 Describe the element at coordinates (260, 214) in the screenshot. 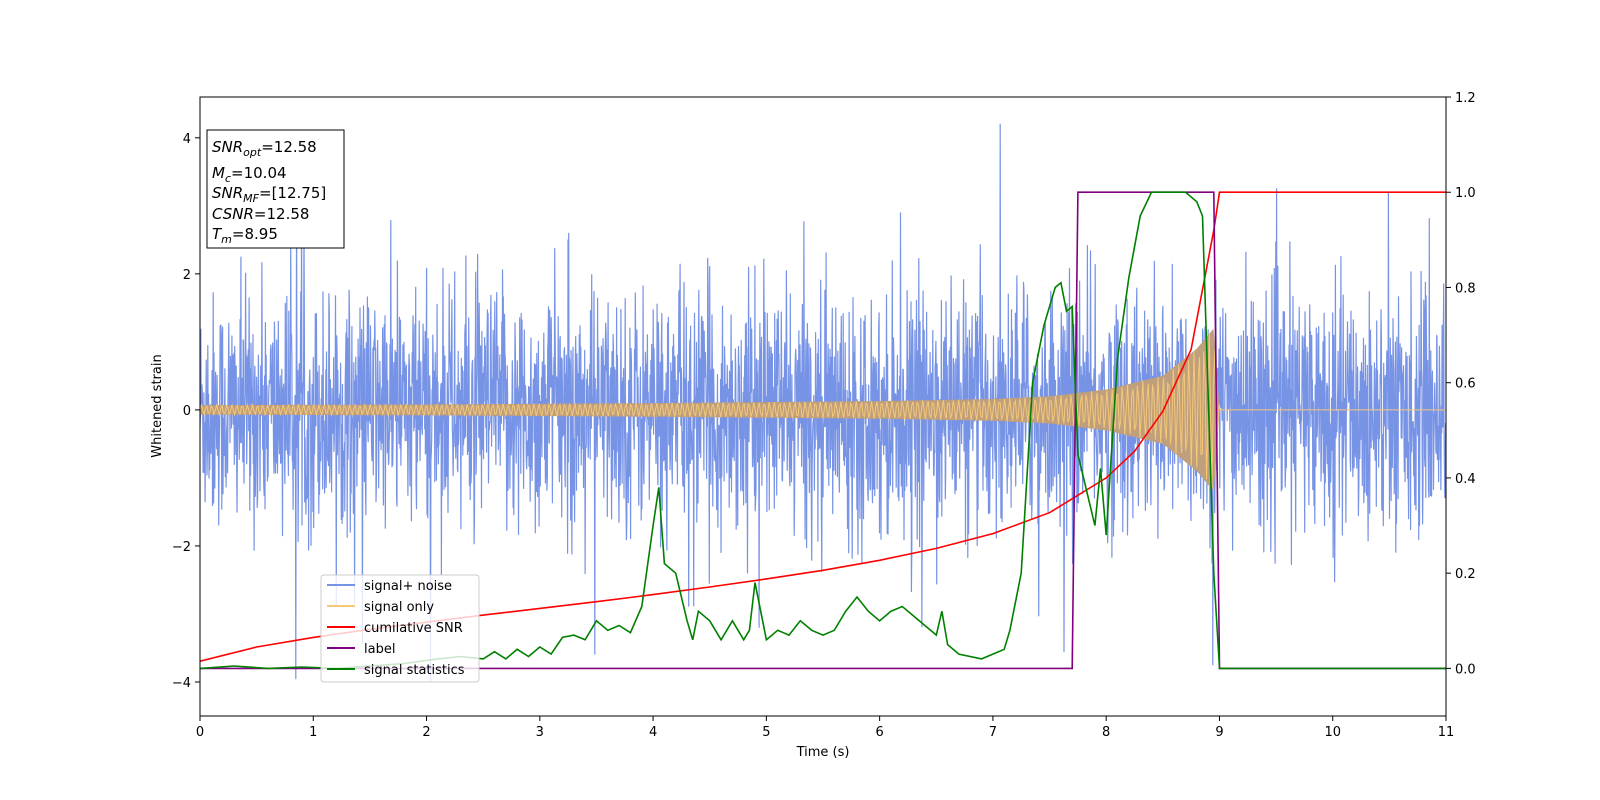

I see `stat-csnr: CSNR=12.58` at that location.